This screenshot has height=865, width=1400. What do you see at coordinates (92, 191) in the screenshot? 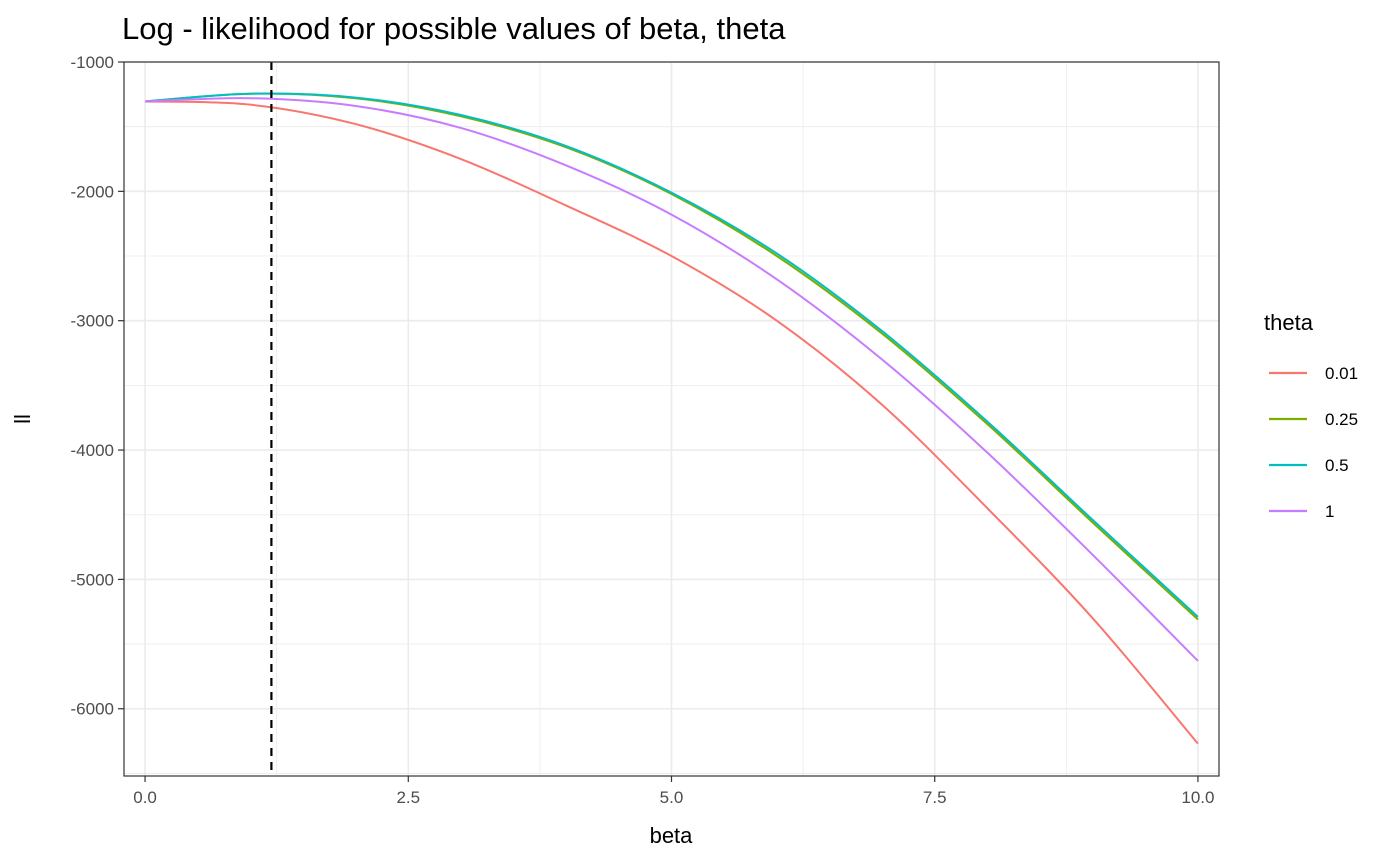
I see `y-tick-label: -2000` at bounding box center [92, 191].